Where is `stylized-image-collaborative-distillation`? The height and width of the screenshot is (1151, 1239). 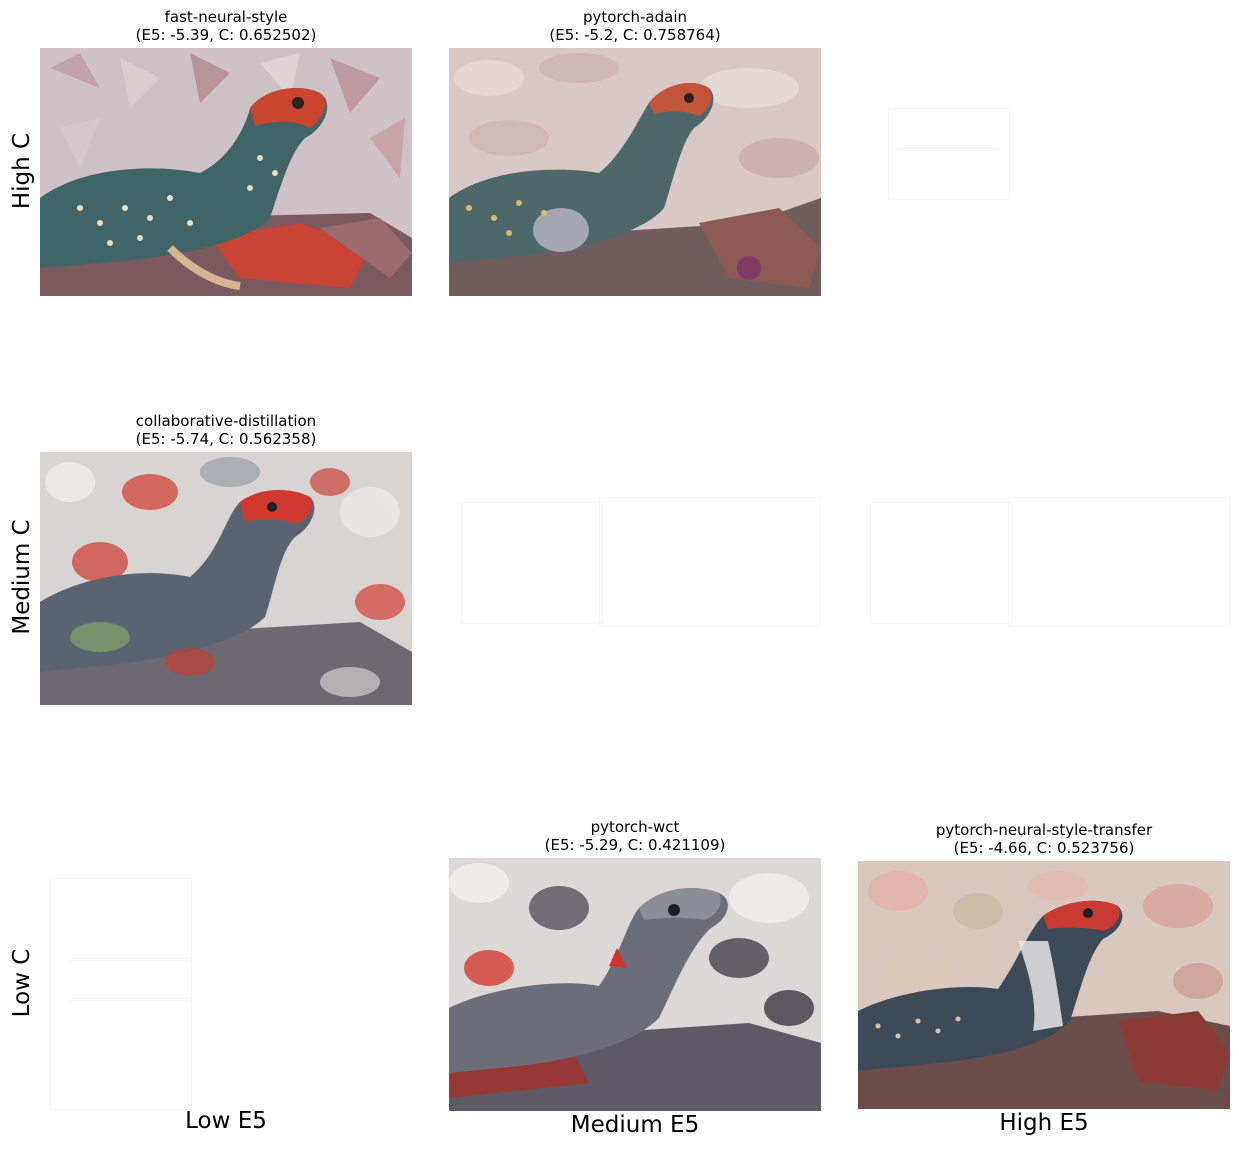 stylized-image-collaborative-distillation is located at coordinates (226, 578).